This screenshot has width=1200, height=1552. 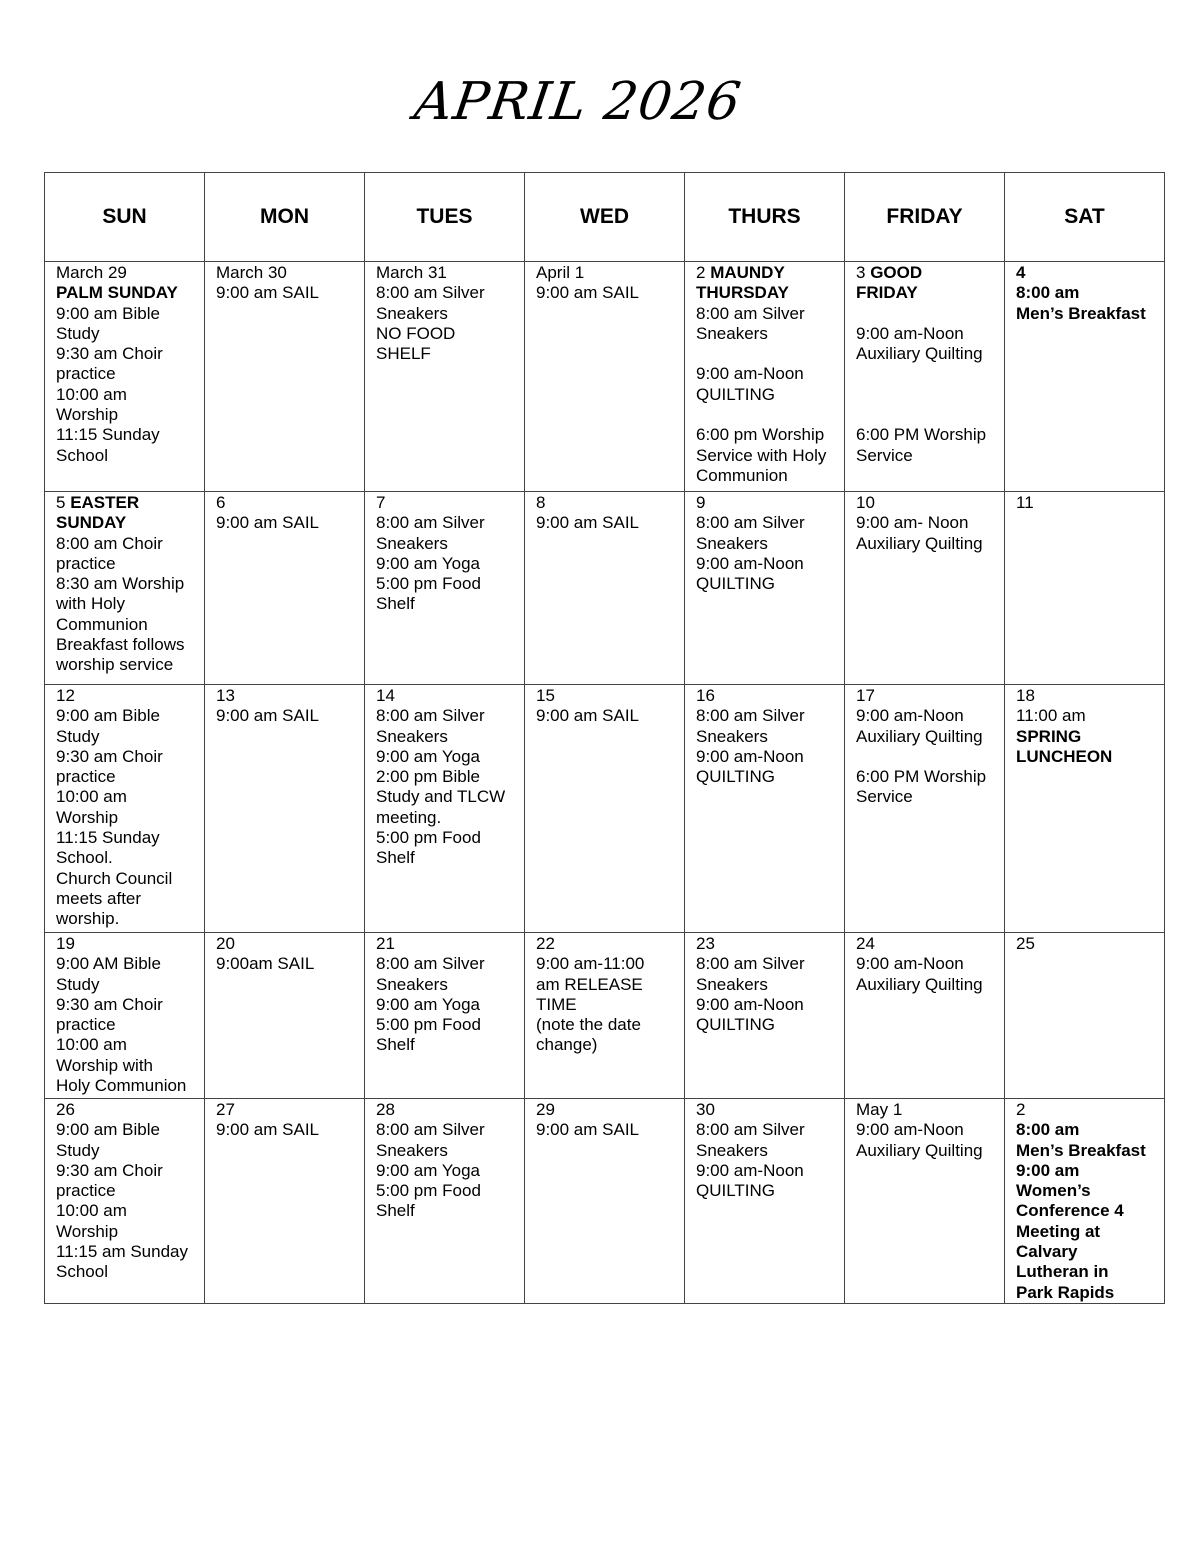 What do you see at coordinates (128, 523) in the screenshot?
I see `event-line: SUNDAY` at bounding box center [128, 523].